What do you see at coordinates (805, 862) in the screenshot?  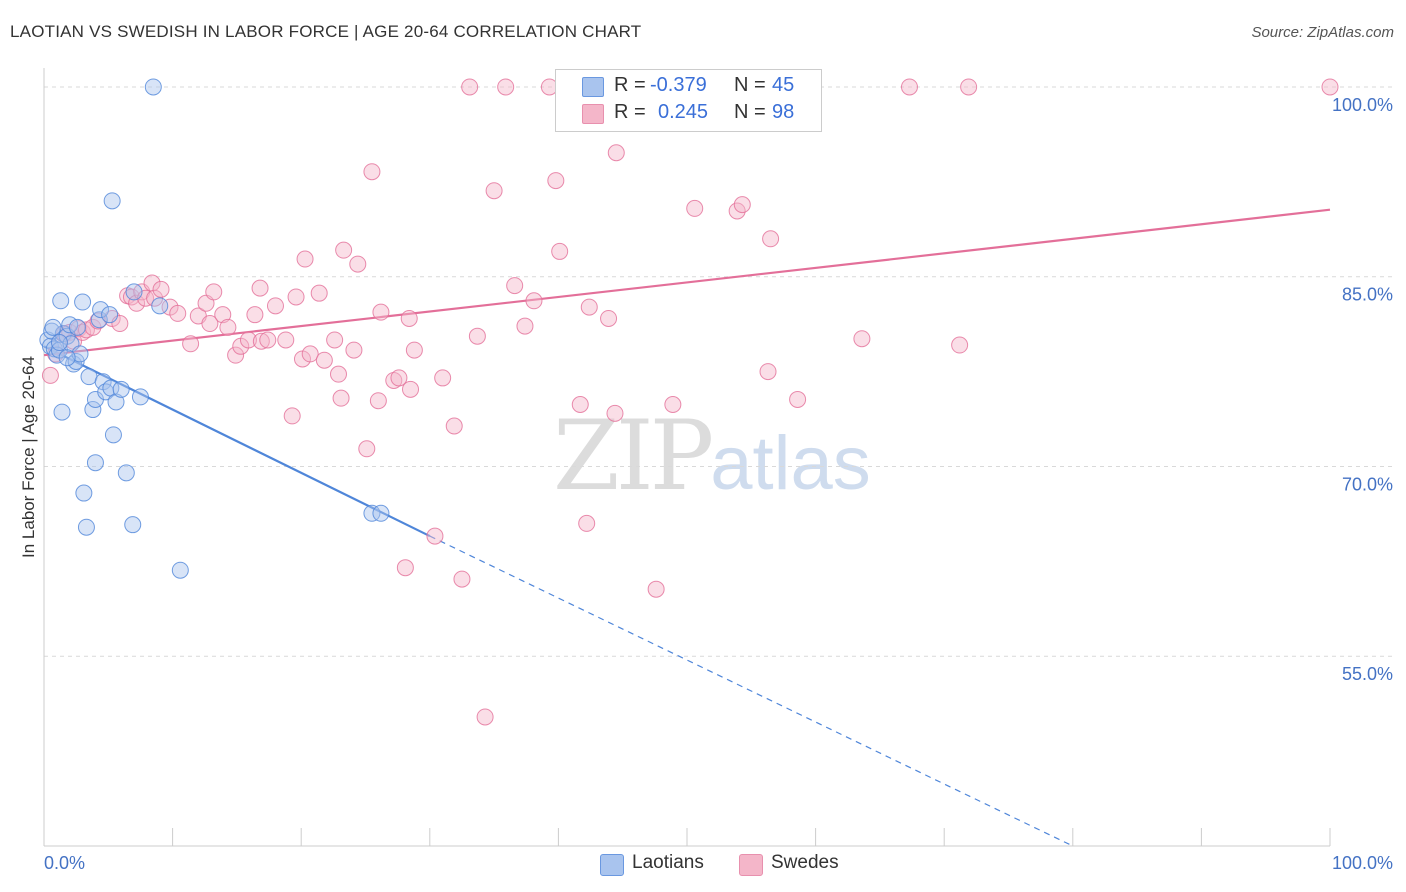 I see `bottom-legend-label-swedes: Swedes` at bounding box center [805, 862].